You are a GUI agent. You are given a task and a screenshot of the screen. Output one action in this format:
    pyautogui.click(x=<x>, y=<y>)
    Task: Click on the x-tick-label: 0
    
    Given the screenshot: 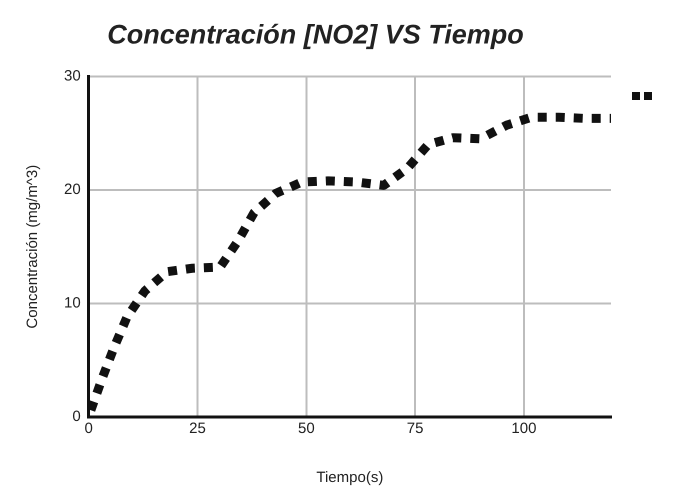 What is the action you would take?
    pyautogui.click(x=88, y=429)
    